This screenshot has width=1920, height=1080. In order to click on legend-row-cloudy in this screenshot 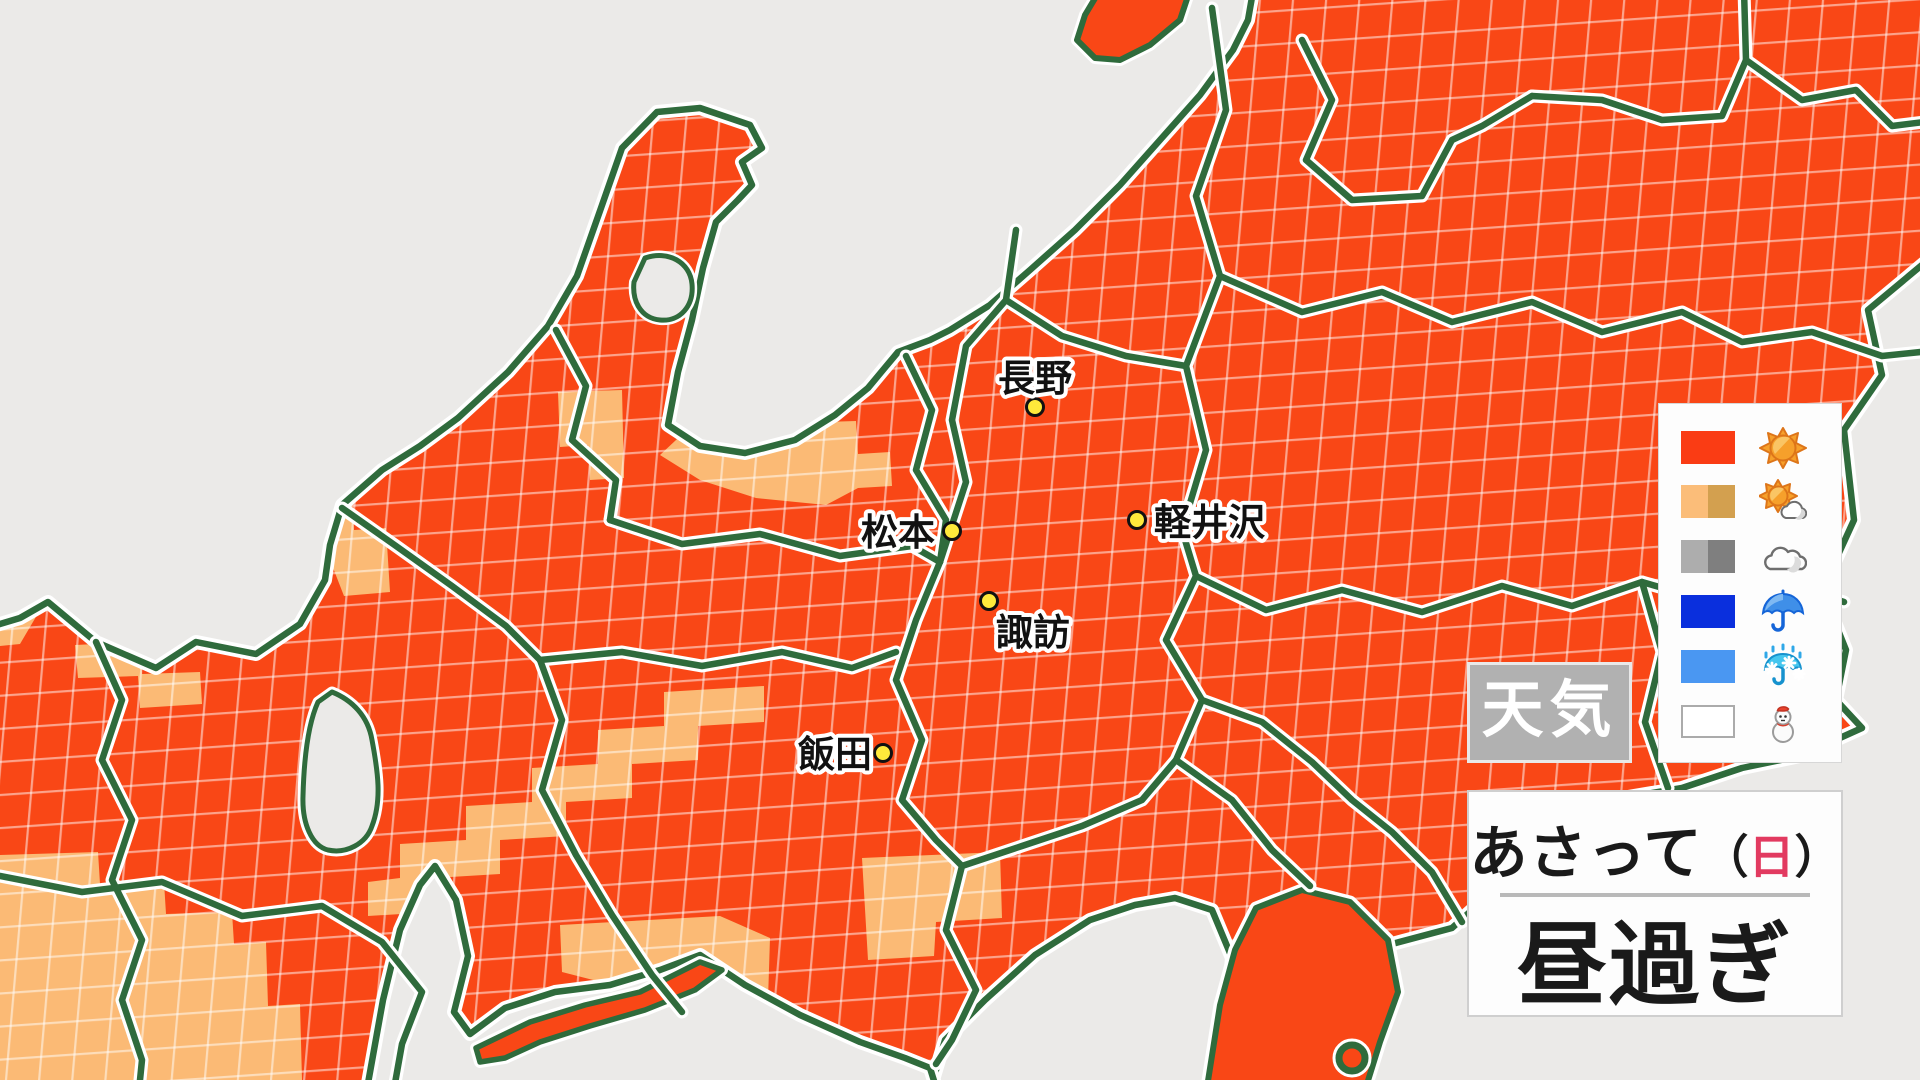, I will do `click(1750, 556)`.